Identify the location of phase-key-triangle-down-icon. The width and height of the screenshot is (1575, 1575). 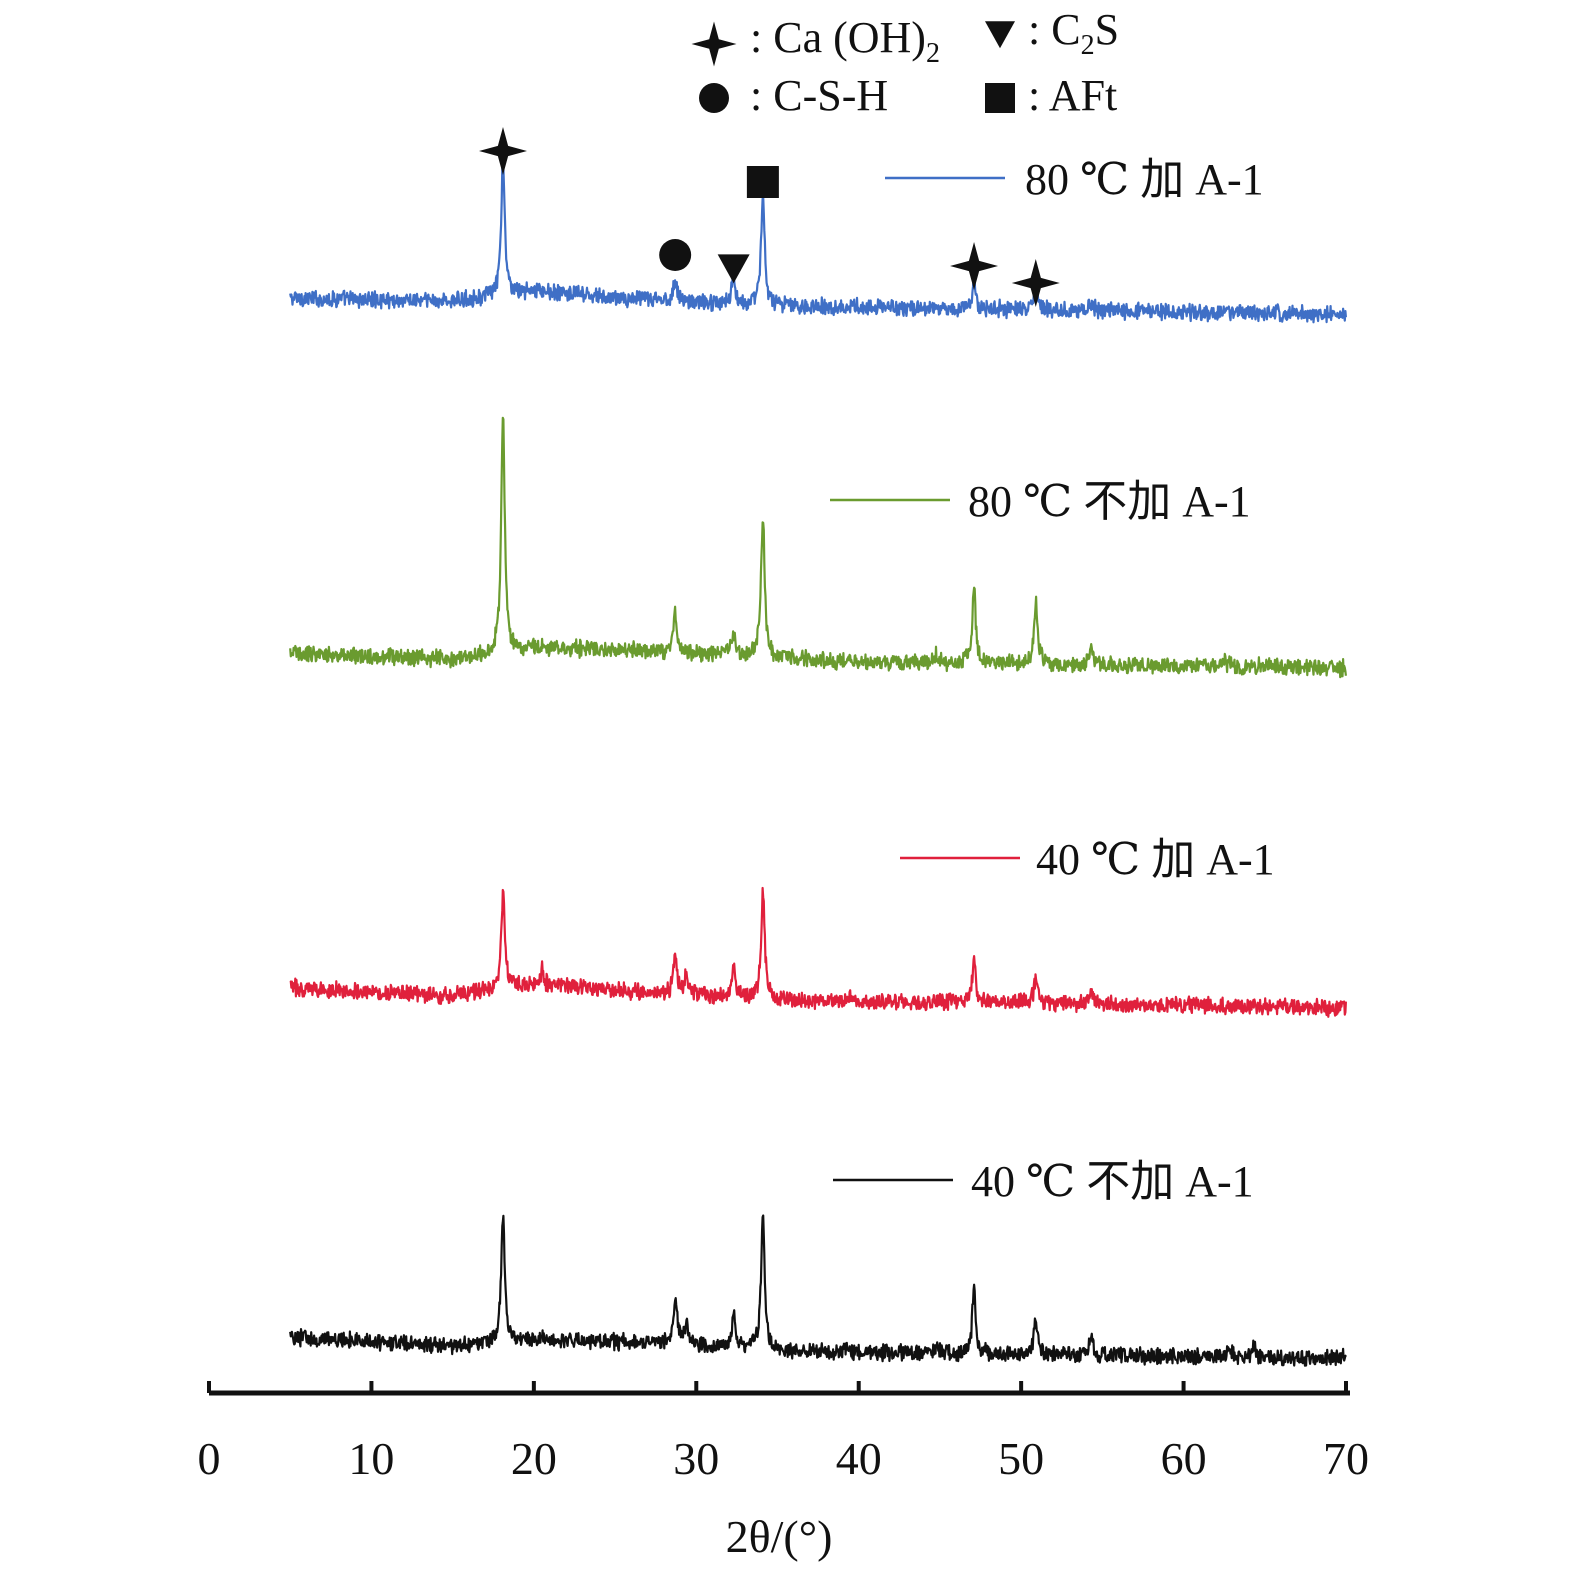
(1000, 35).